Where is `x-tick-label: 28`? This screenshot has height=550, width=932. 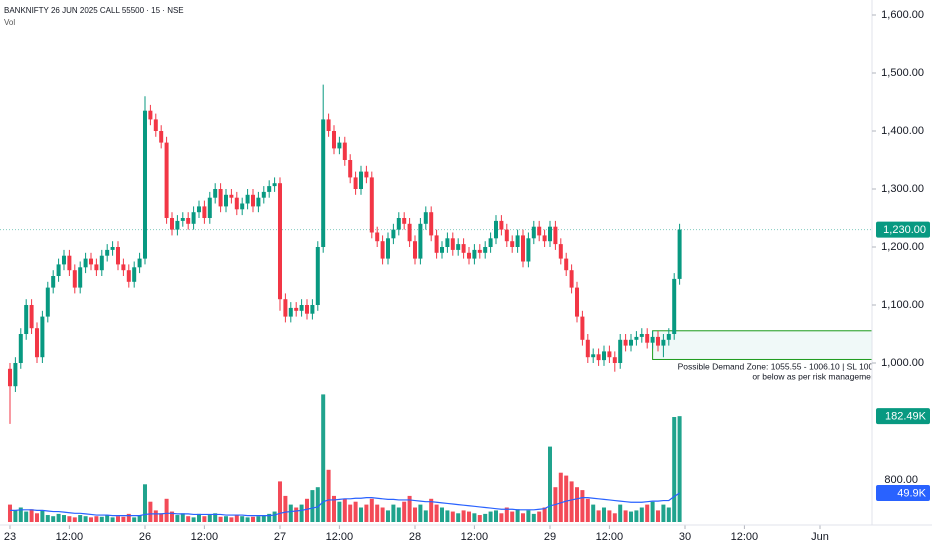 x-tick-label: 28 is located at coordinates (415, 537).